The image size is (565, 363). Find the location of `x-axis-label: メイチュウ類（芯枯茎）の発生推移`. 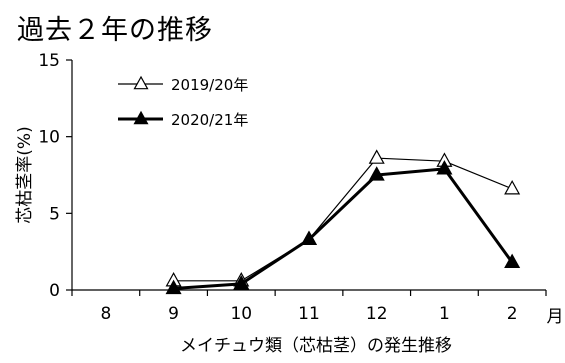

x-axis-label: メイチュウ類（芯枯茎）の発生推移 is located at coordinates (316, 346).